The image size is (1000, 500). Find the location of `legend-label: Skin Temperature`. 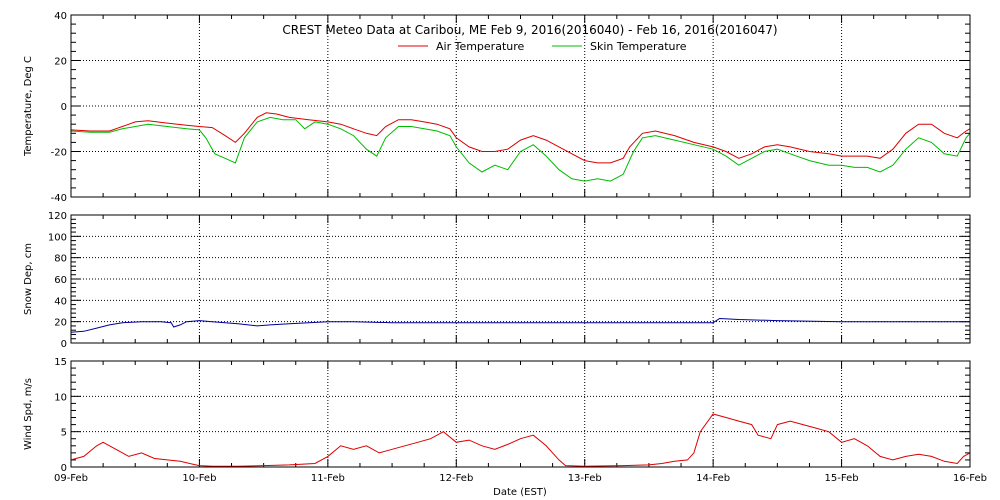

legend-label: Skin Temperature is located at coordinates (638, 46).